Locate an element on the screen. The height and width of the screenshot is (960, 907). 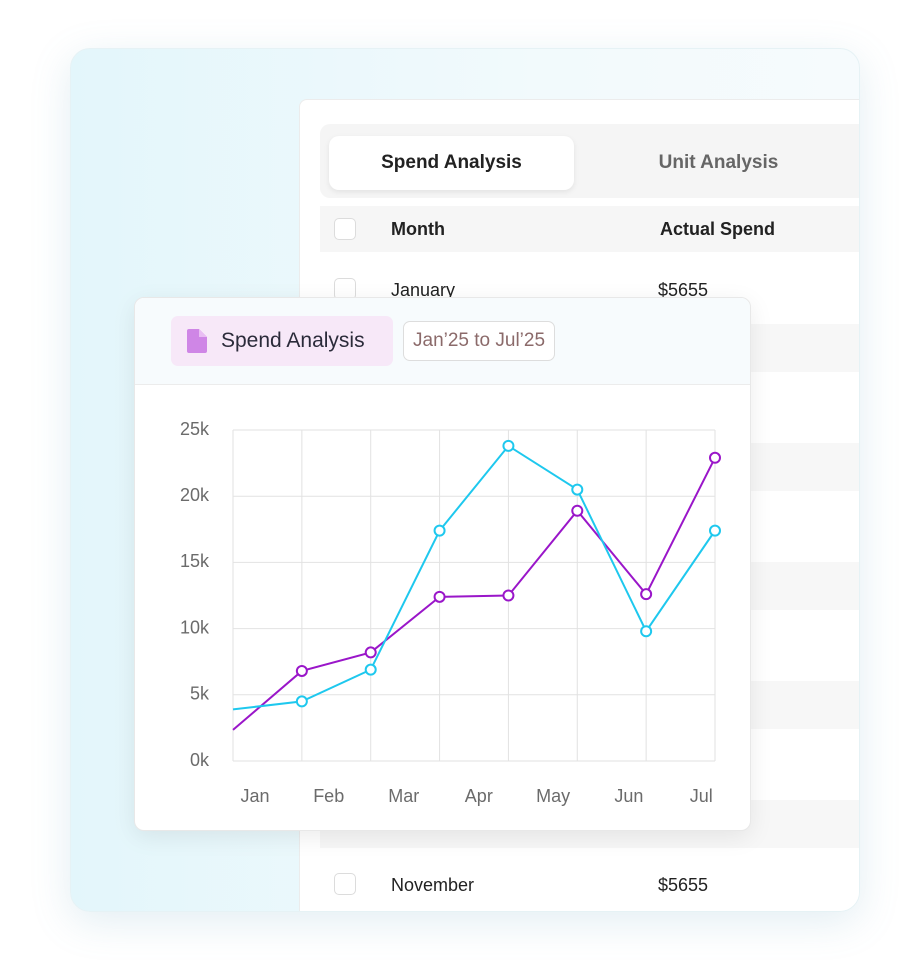
y-tick-label: 10k is located at coordinates (195, 627).